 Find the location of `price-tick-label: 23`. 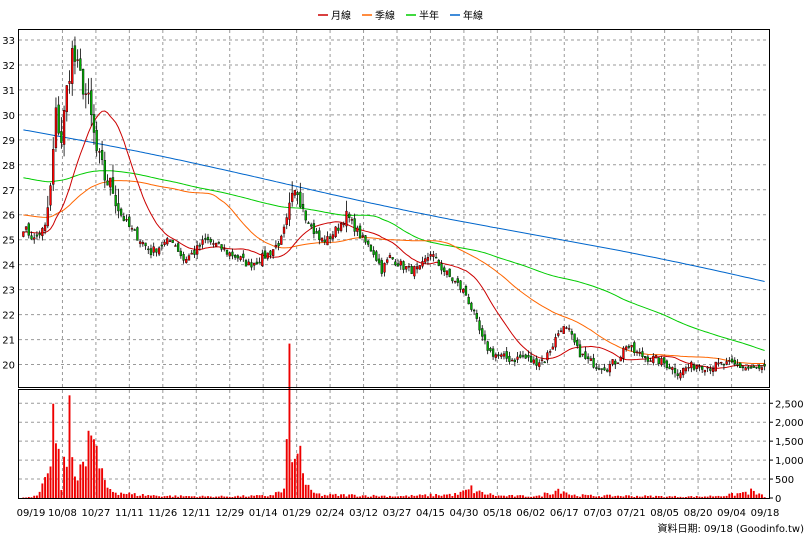

price-tick-label: 23 is located at coordinates (8, 291).